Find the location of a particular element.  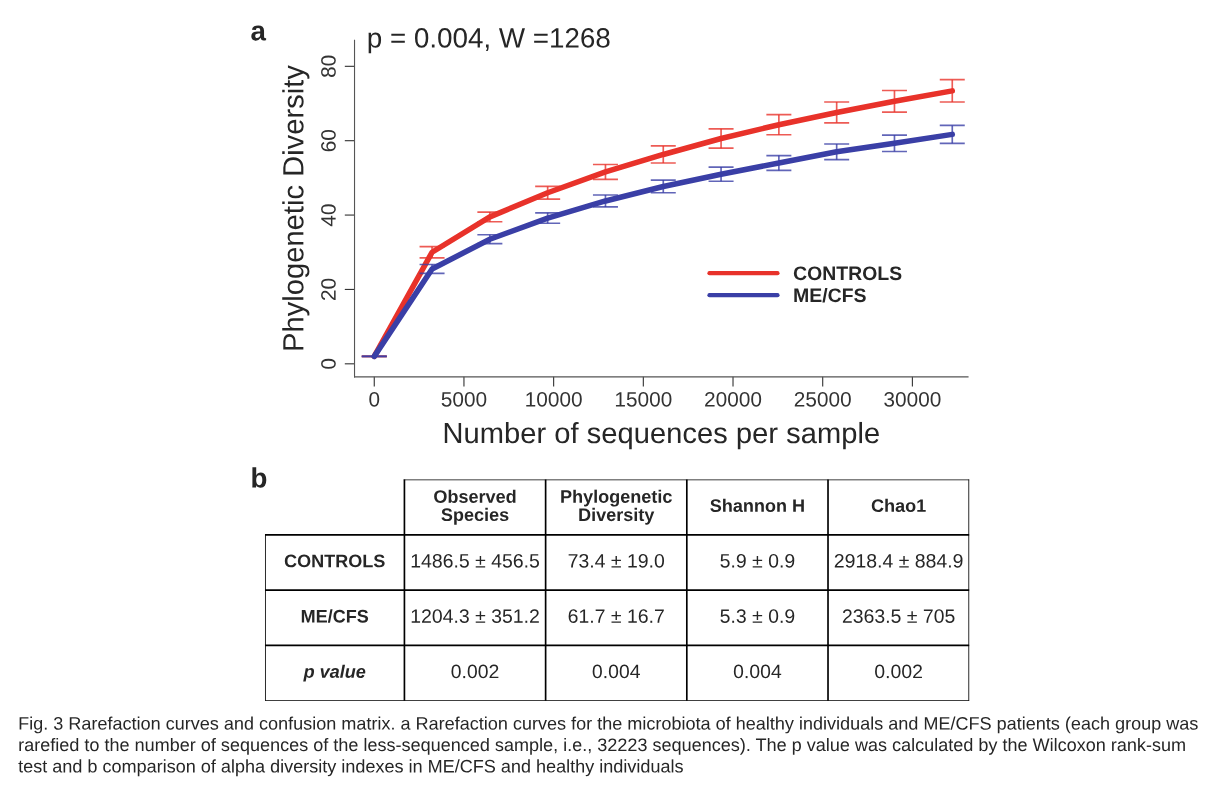

x-axis-title: Number of sequences per sample is located at coordinates (661, 435).